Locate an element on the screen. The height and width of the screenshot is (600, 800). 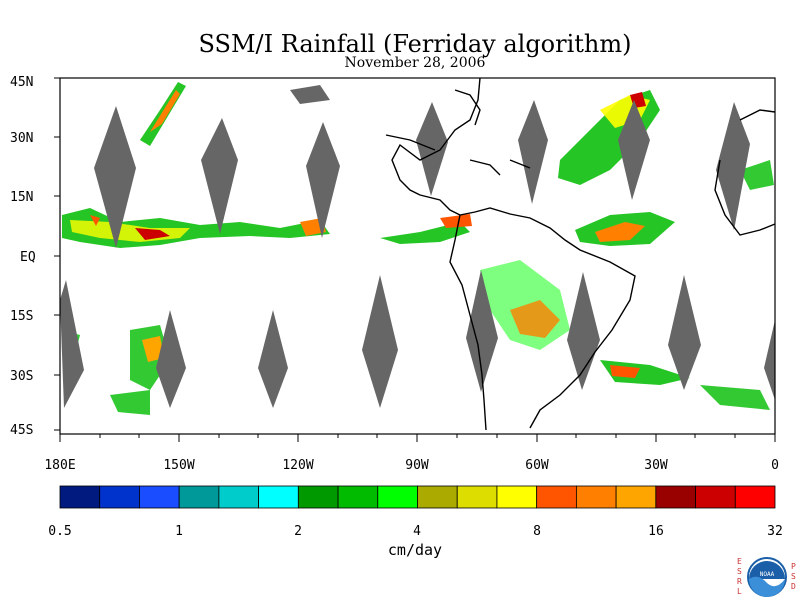
map-title: SSM/I Rainfall (Ferriday algorithm) is located at coordinates (415, 44).